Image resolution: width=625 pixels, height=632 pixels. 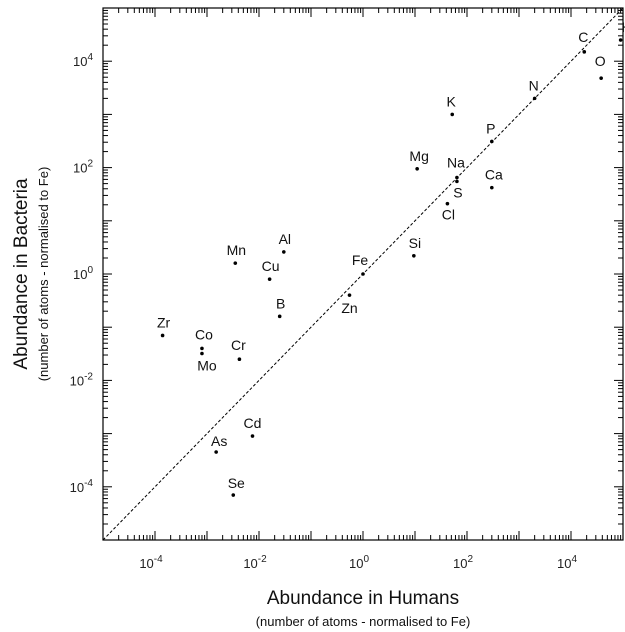 I want to click on y-tick-label: 10⁰, so click(x=83, y=273).